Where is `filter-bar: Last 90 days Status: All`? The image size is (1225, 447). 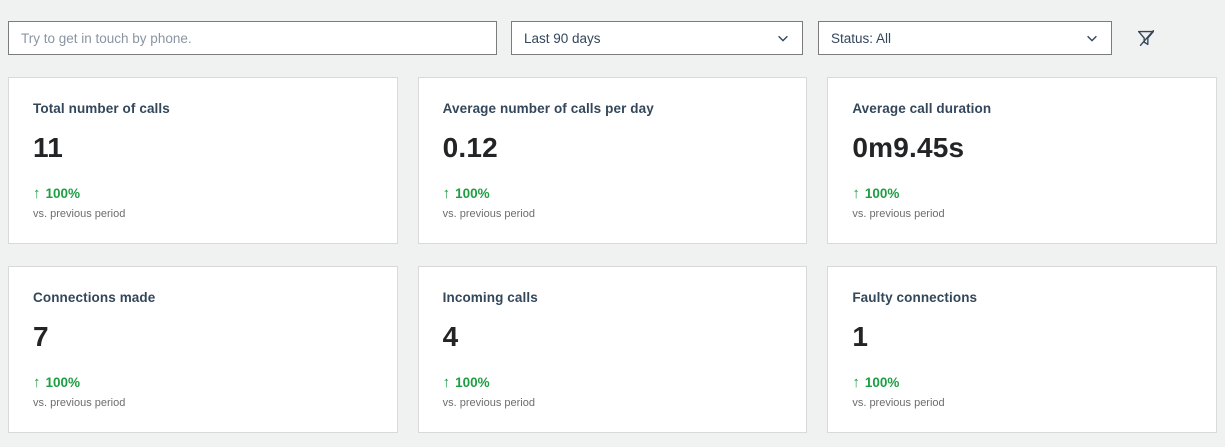
filter-bar: Last 90 days Status: All is located at coordinates (612, 27).